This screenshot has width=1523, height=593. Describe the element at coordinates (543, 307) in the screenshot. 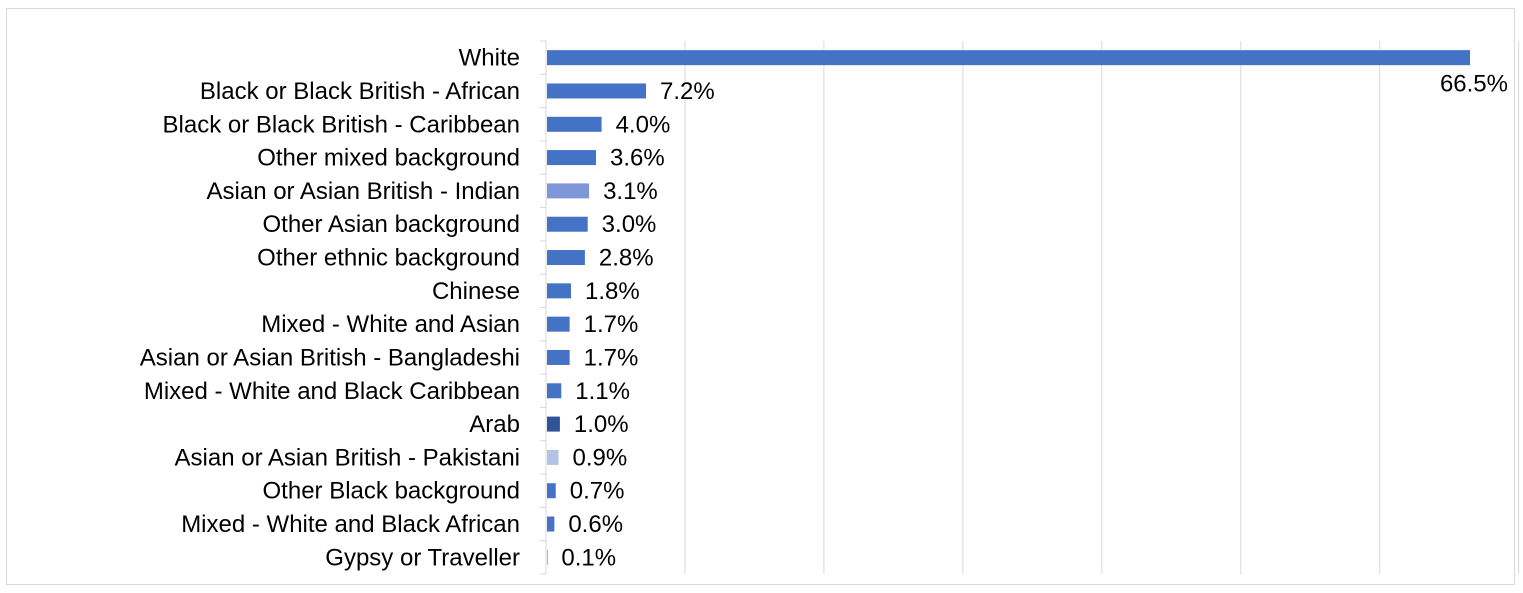

I see `y-axis` at that location.